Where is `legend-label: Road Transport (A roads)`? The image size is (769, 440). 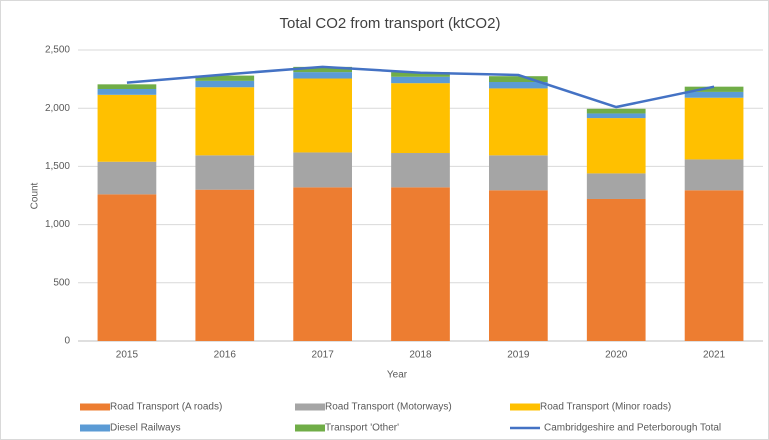
legend-label: Road Transport (A roads) is located at coordinates (166, 407).